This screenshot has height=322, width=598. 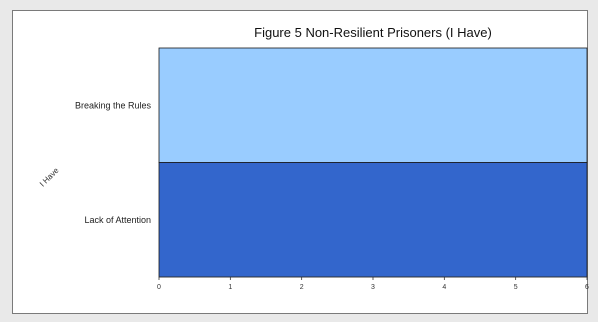 I want to click on x-tick-label: 1, so click(x=230, y=287).